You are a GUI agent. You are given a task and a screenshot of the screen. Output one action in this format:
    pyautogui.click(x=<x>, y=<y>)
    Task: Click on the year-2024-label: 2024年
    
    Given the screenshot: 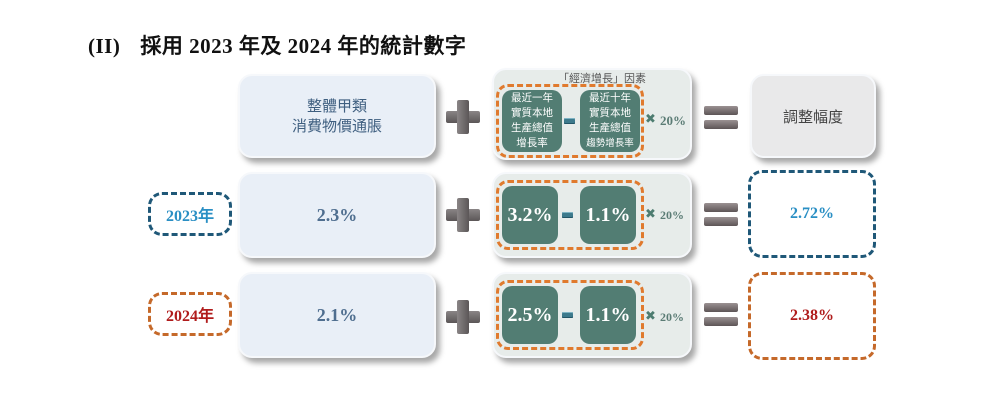 What is the action you would take?
    pyautogui.click(x=190, y=314)
    